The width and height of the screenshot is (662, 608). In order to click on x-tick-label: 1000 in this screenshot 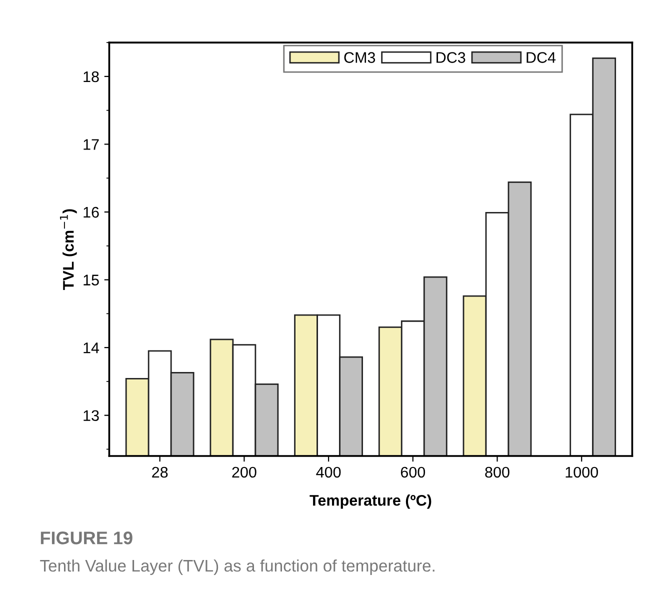, I will do `click(582, 472)`.